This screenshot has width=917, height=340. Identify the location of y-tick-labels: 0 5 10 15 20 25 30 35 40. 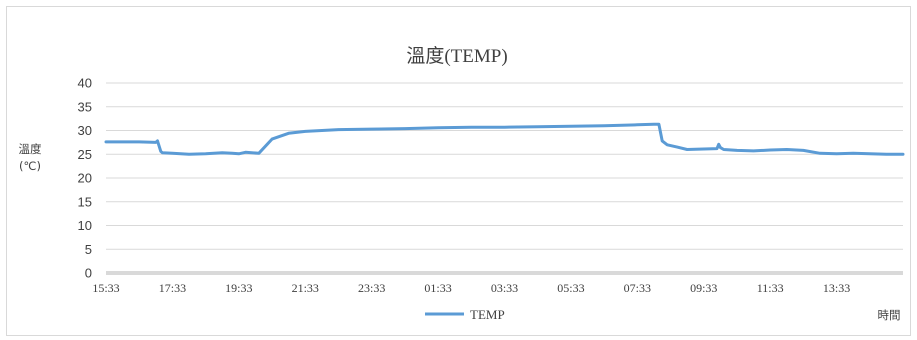
(85, 178).